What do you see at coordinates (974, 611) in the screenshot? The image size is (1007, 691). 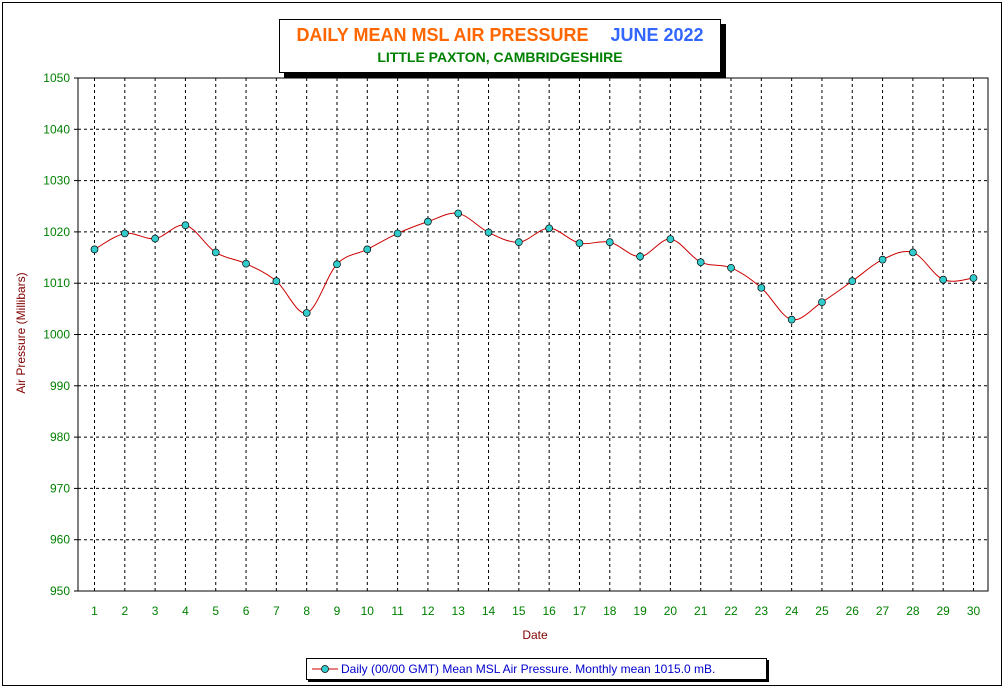 I see `x-tick-label: 30` at bounding box center [974, 611].